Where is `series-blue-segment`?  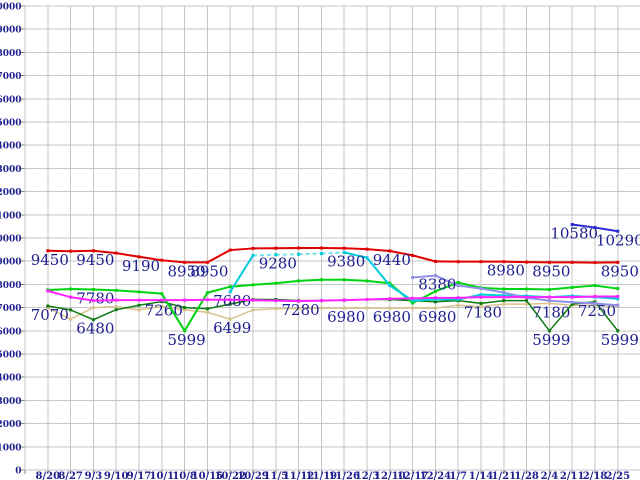
series-blue-segment is located at coordinates (606, 229).